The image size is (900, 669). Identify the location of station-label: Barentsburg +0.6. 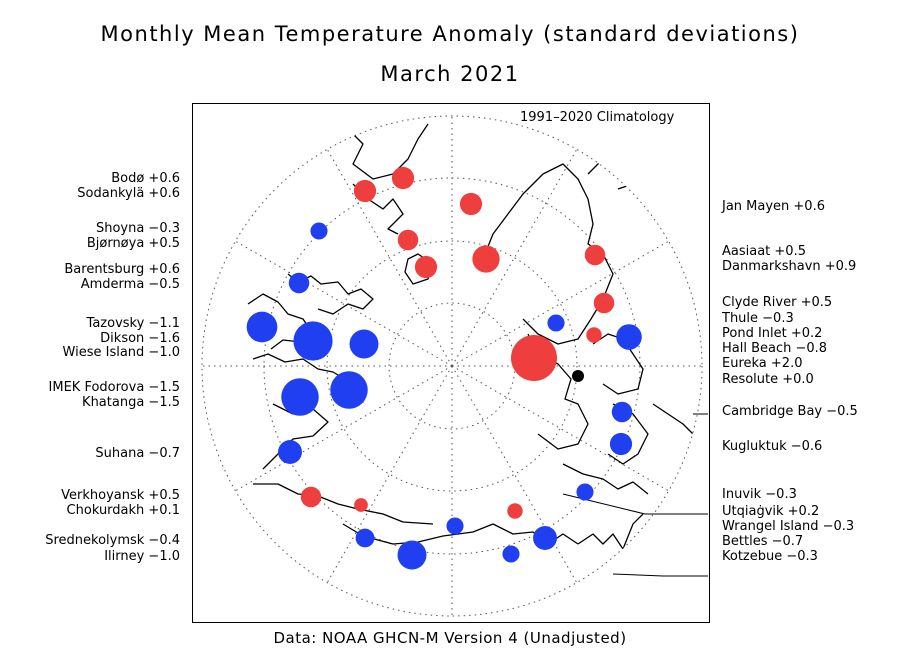
(122, 269).